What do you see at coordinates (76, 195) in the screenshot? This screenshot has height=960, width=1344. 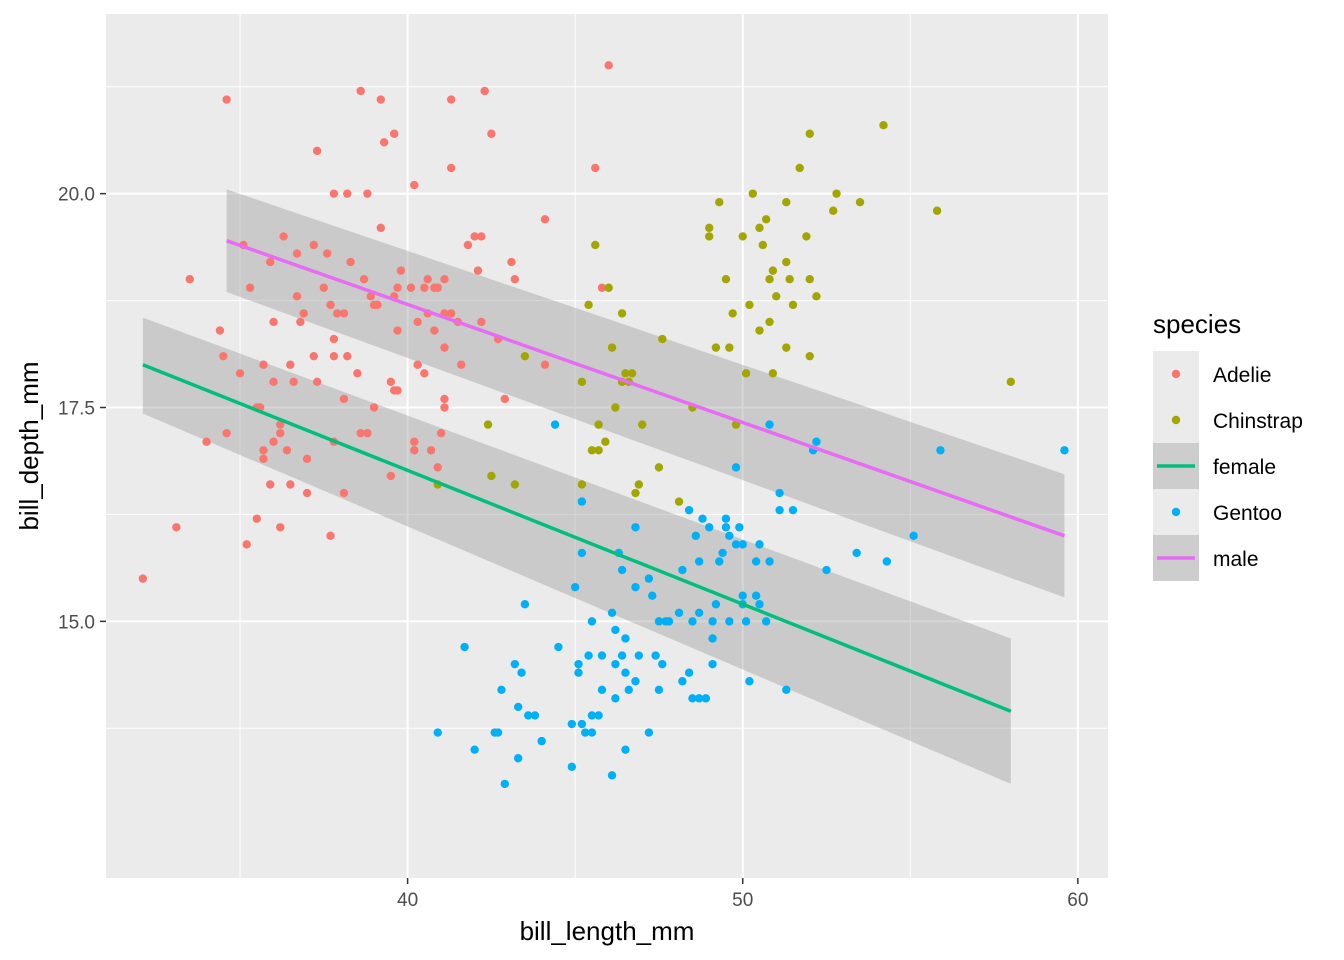 I see `y-tick-label: 20.0` at bounding box center [76, 195].